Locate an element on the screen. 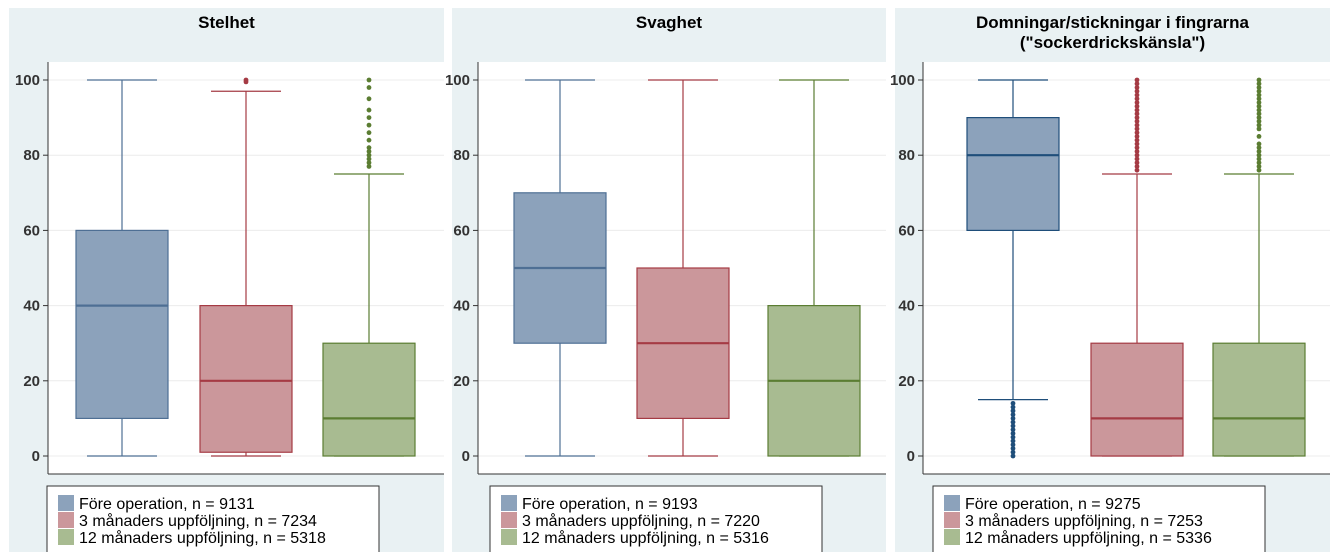 This screenshot has width=1338, height=552. chart-title: Svaghet is located at coordinates (669, 22).